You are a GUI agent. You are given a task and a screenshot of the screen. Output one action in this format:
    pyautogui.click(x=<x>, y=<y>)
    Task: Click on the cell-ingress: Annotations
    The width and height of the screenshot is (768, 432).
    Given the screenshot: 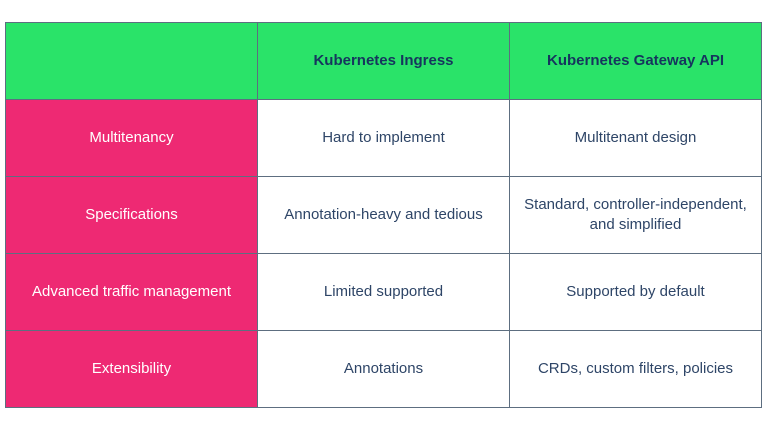 What is the action you would take?
    pyautogui.click(x=383, y=369)
    